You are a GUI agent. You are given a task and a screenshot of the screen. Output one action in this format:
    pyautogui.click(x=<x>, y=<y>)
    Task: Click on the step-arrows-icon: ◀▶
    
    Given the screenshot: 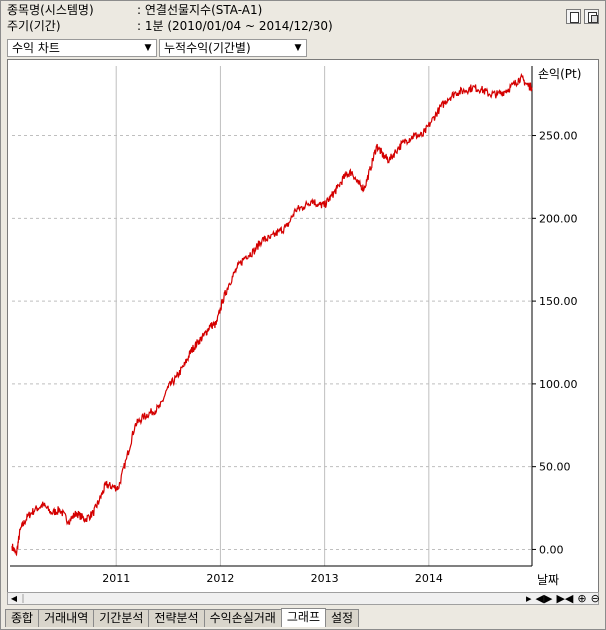 What is the action you would take?
    pyautogui.click(x=544, y=598)
    